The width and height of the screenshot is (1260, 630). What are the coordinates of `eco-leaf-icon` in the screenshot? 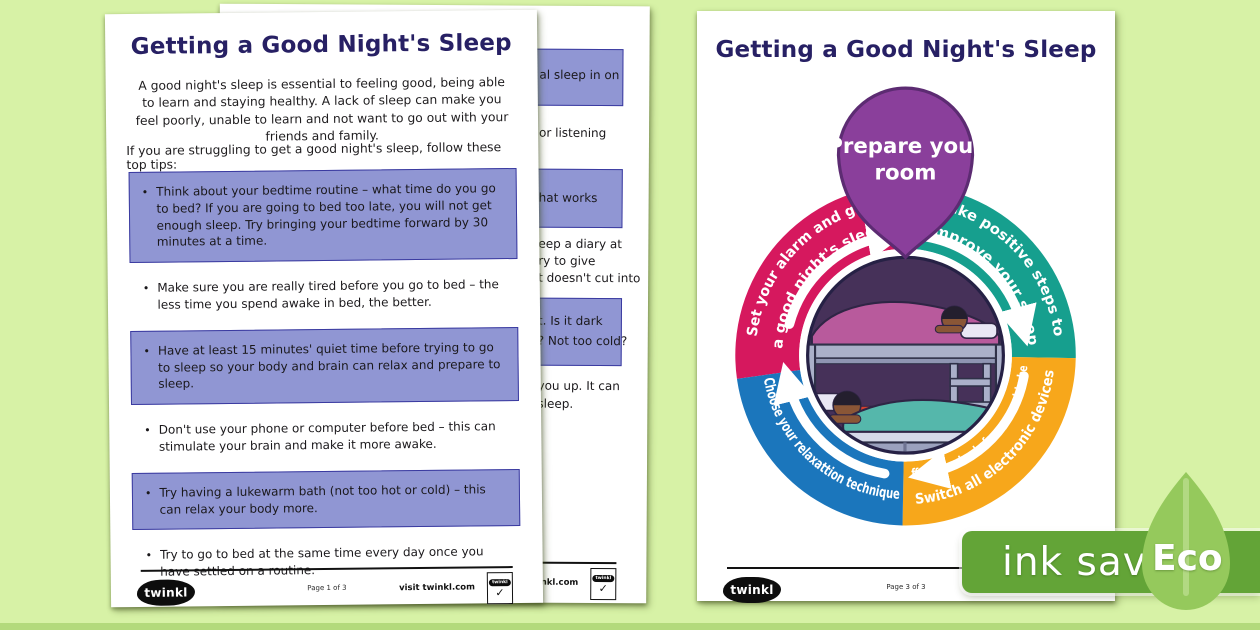 It's located at (1186, 541).